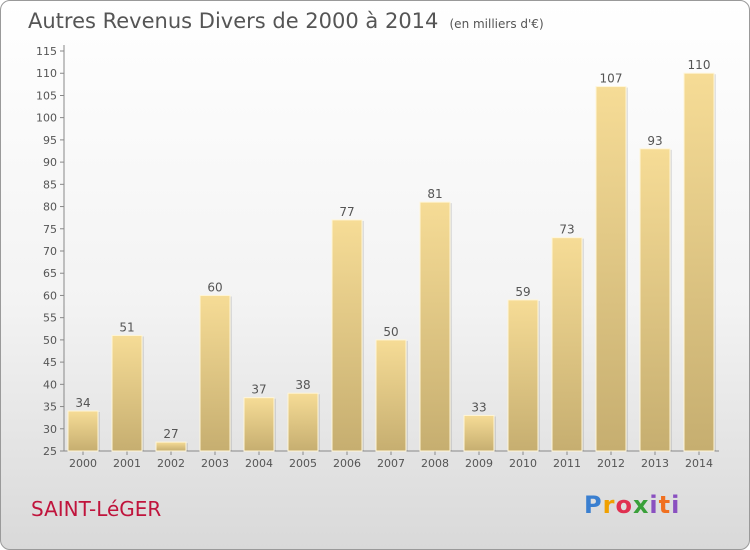  What do you see at coordinates (699, 65) in the screenshot?
I see `data-label: 110` at bounding box center [699, 65].